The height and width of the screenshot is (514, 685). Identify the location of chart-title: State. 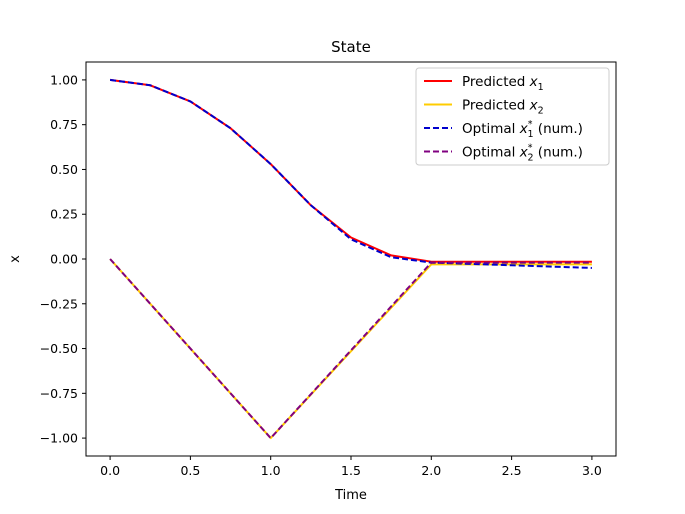
(351, 47).